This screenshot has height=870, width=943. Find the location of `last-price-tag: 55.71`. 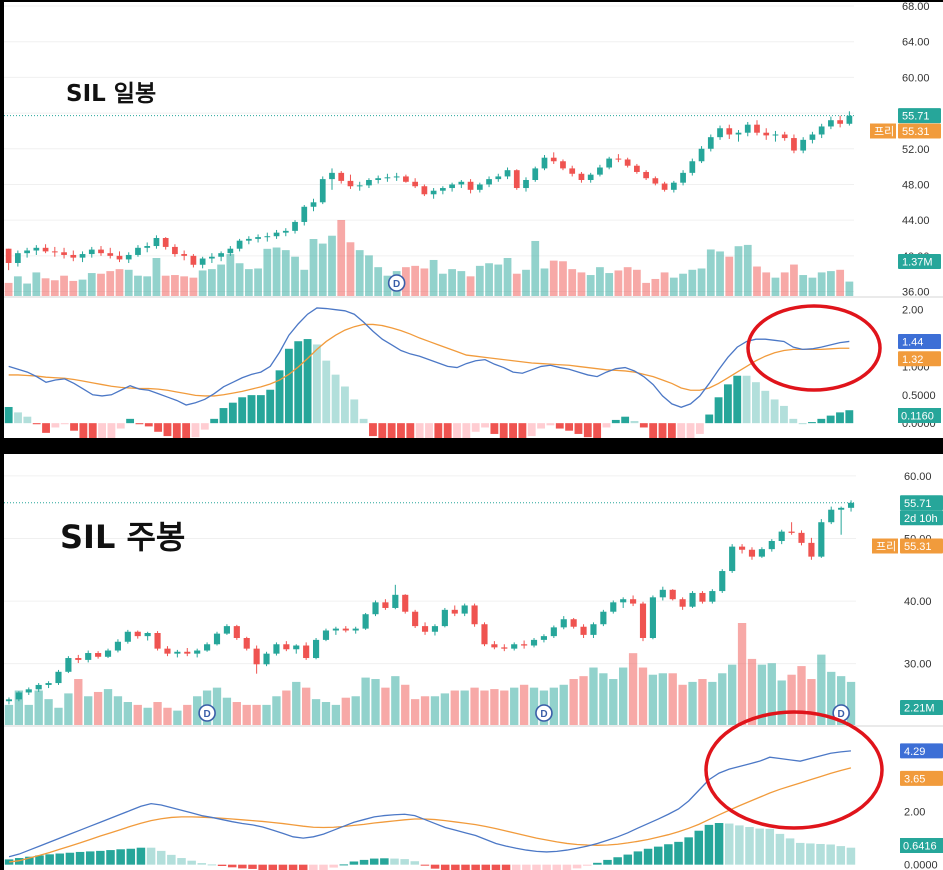

last-price-tag: 55.71 is located at coordinates (916, 117).